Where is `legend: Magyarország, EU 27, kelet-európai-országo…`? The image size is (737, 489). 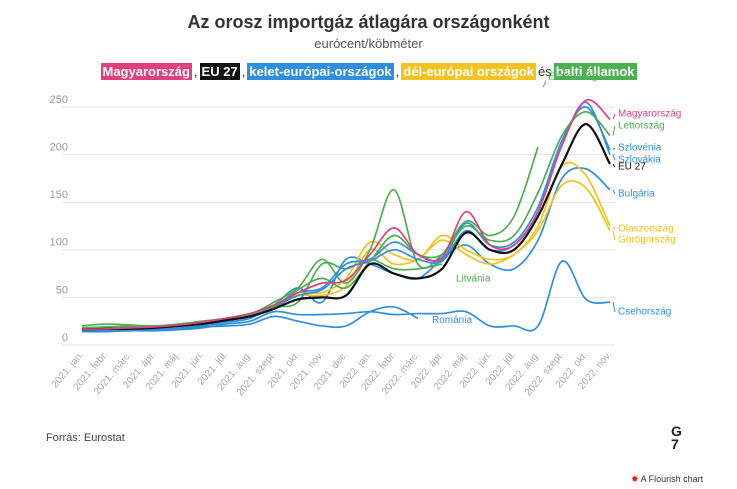
legend: Magyarország, EU 27, kelet-európai-országo… is located at coordinates (368, 71).